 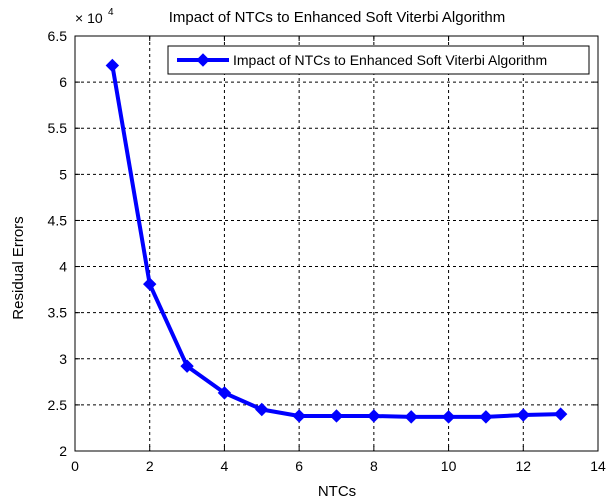 I want to click on x-tick-label: 12, so click(x=523, y=466).